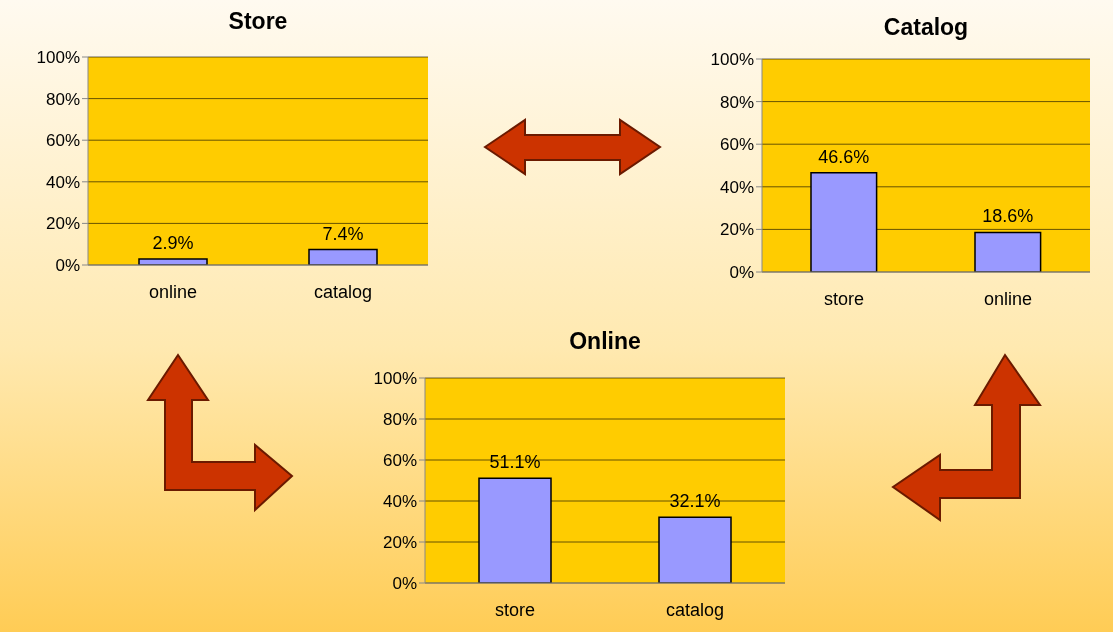 This screenshot has height=632, width=1113. I want to click on data-label: 32.1%, so click(695, 501).